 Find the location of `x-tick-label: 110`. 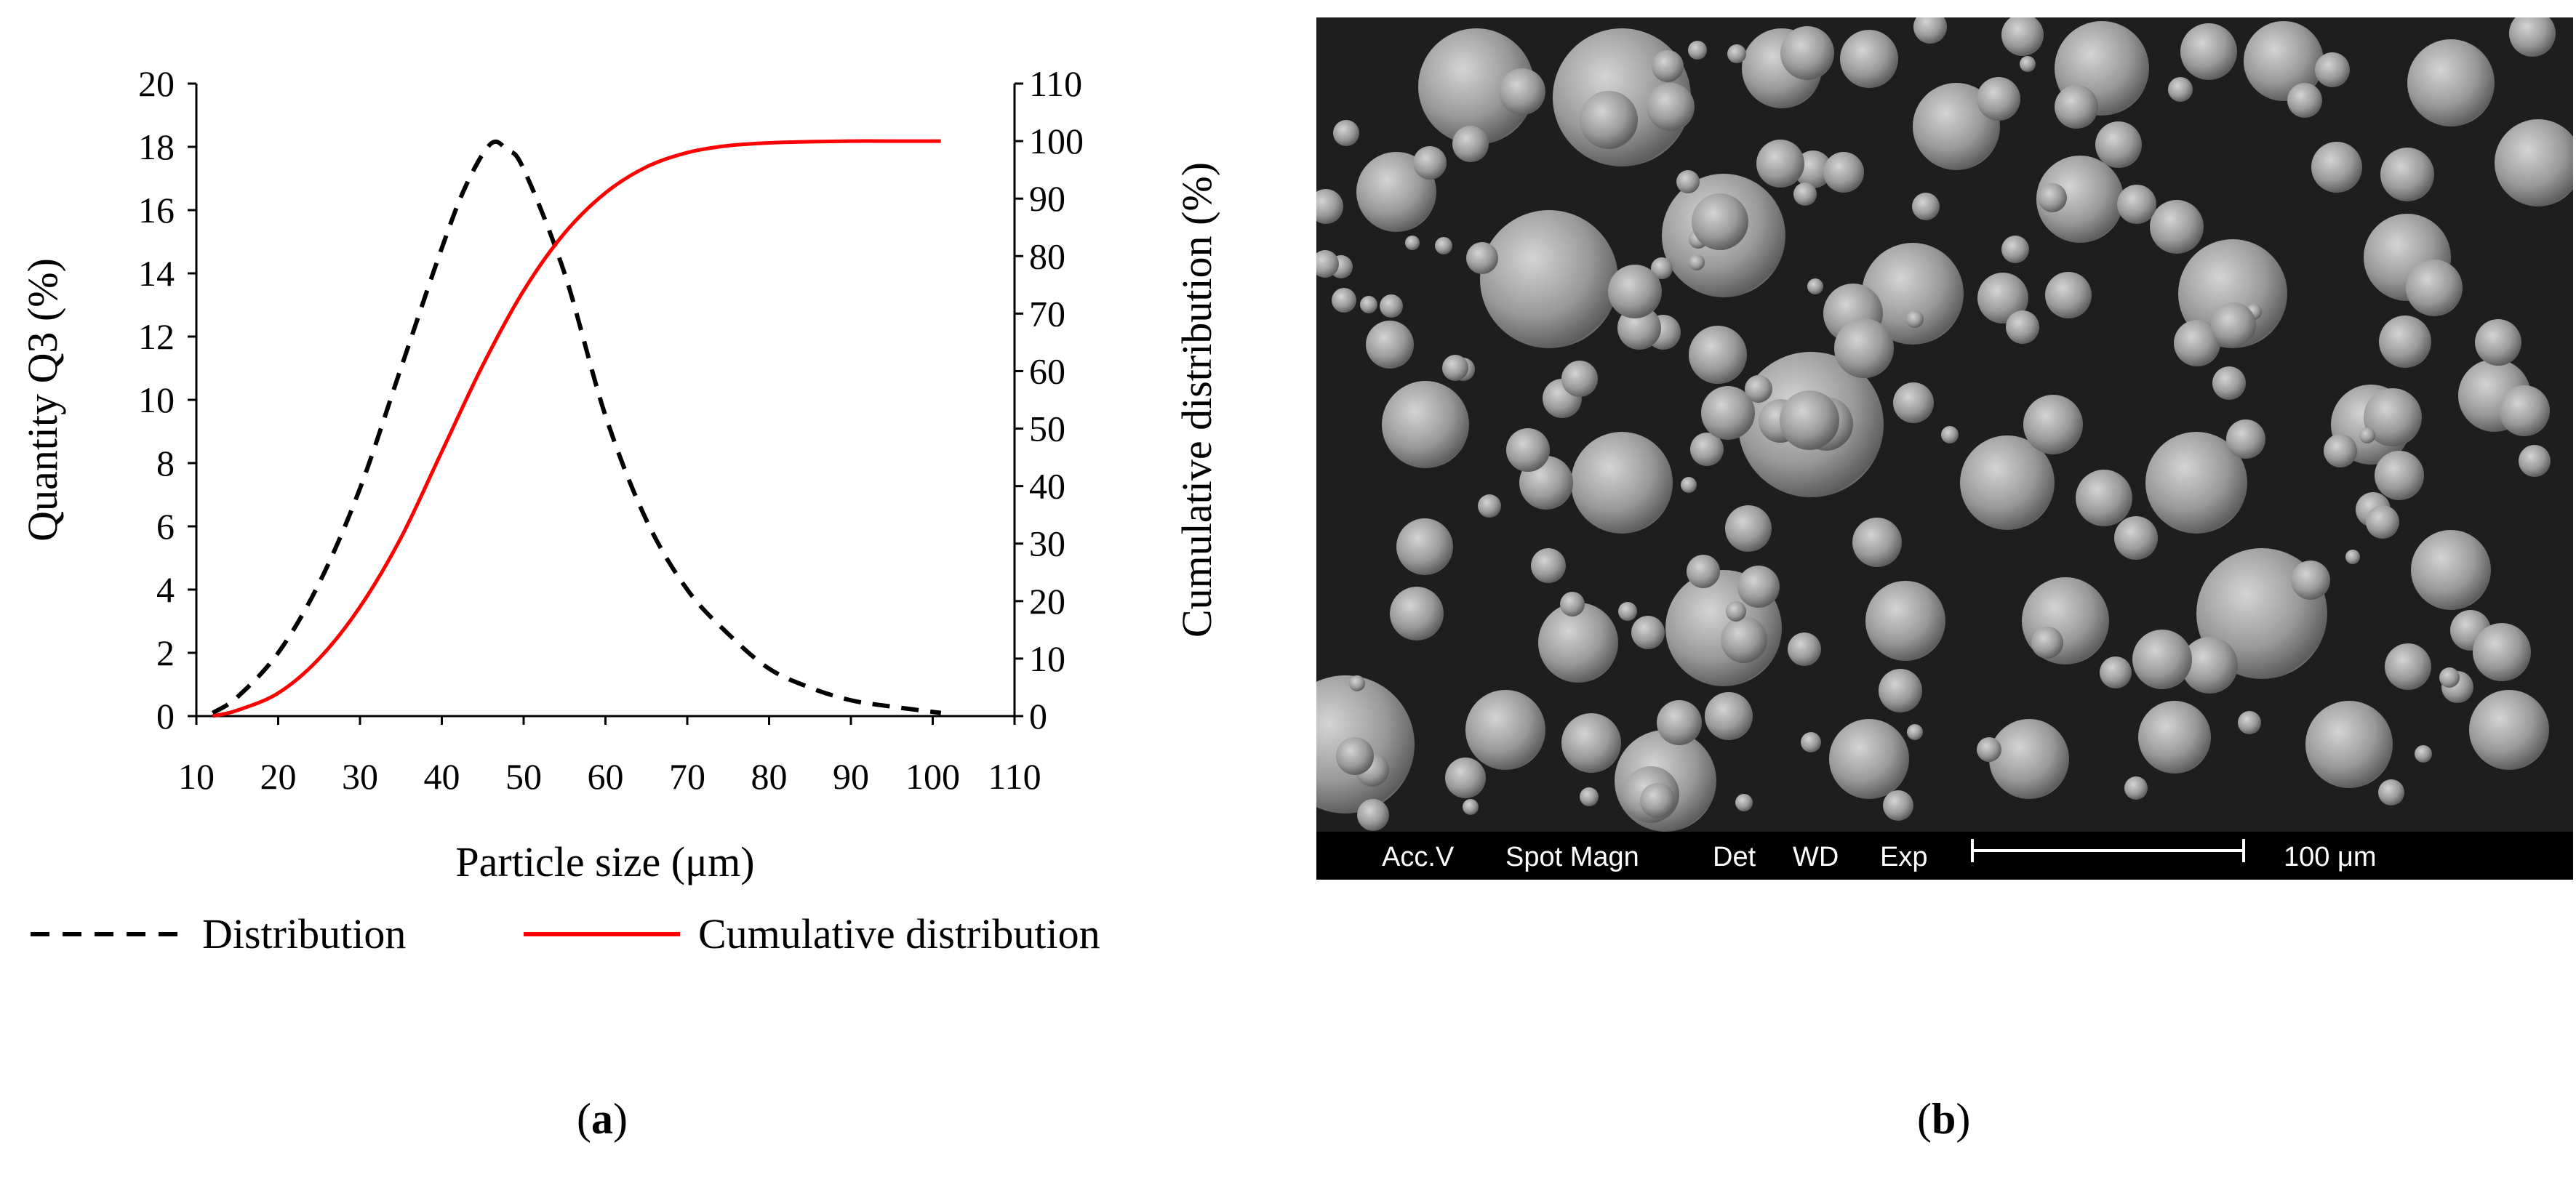

x-tick-label: 110 is located at coordinates (1014, 776).